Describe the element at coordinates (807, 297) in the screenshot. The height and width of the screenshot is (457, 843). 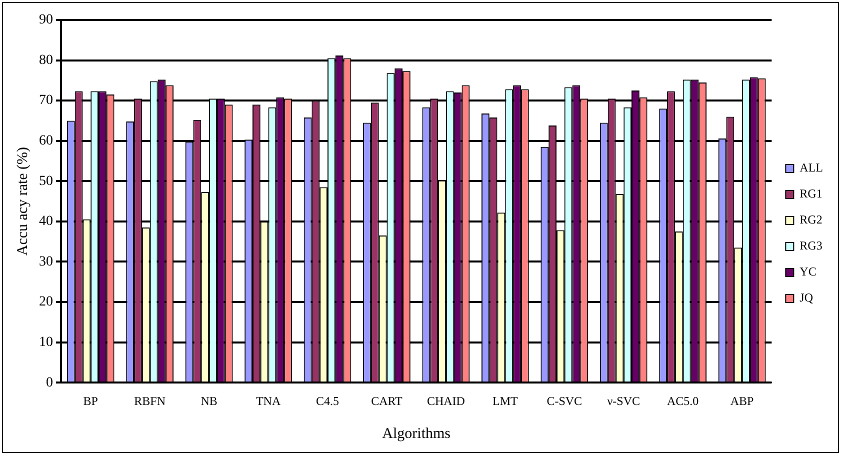
I see `legend-label: JQ` at that location.